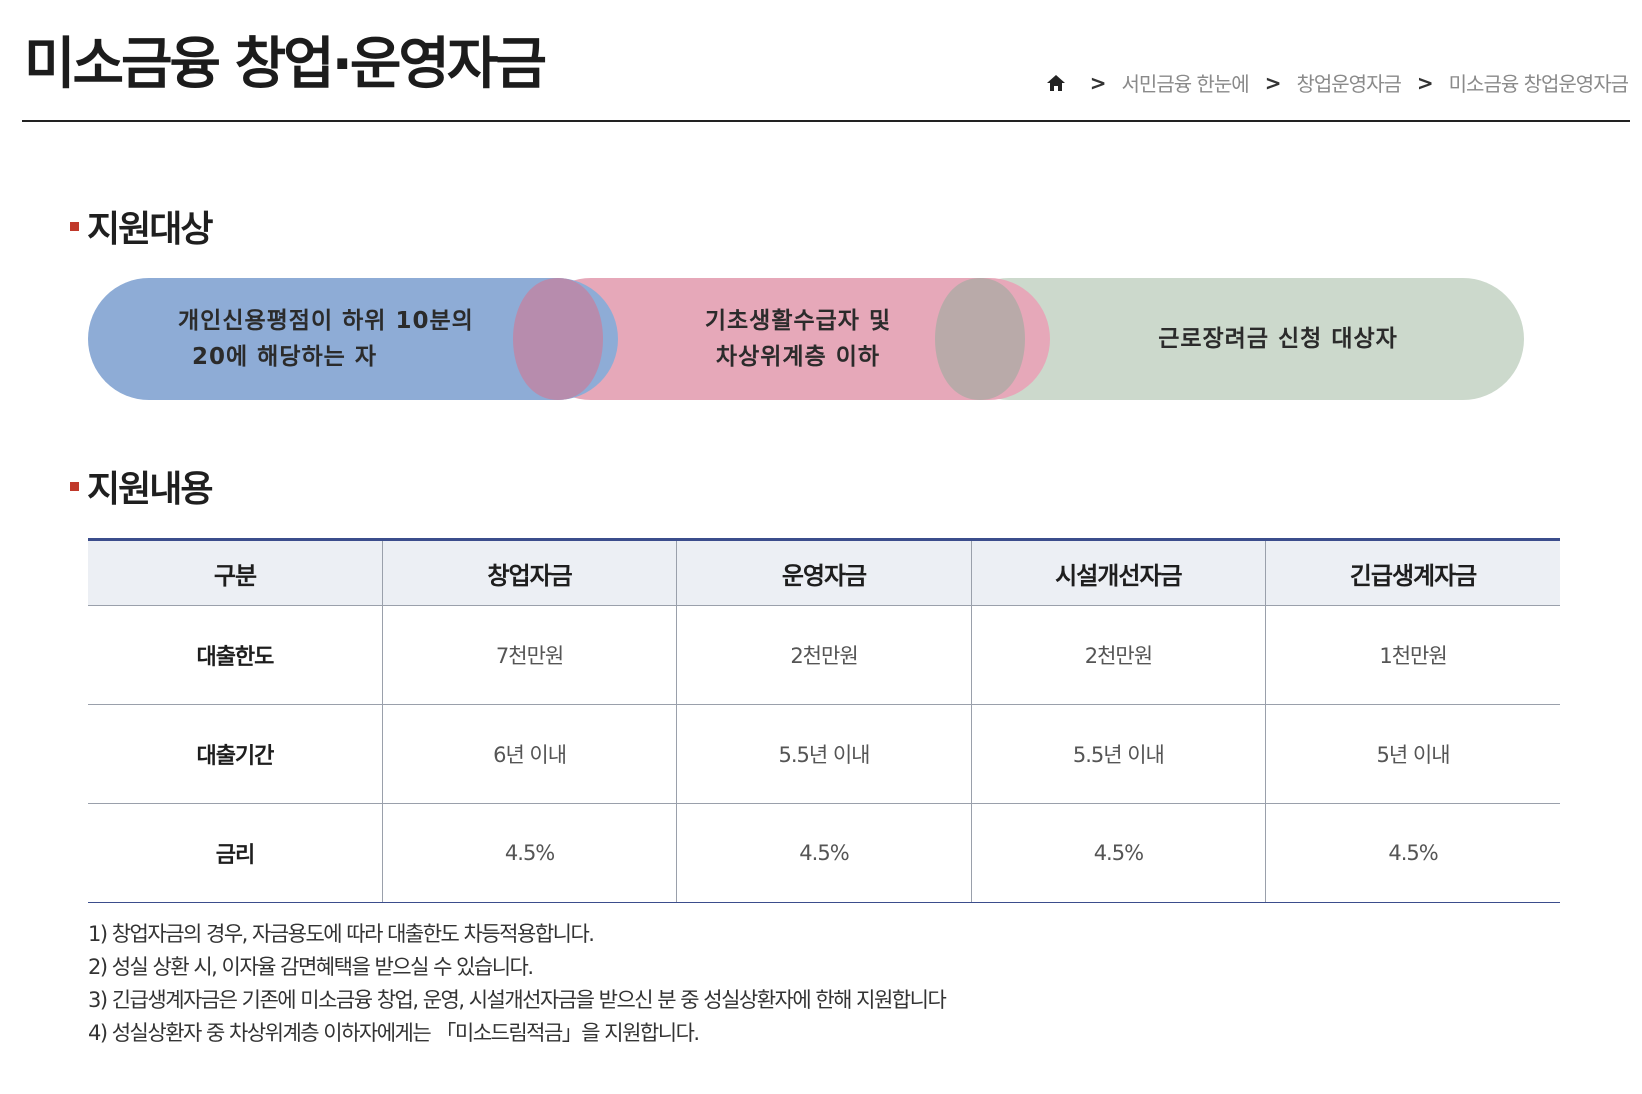  I want to click on home-icon, so click(1056, 83).